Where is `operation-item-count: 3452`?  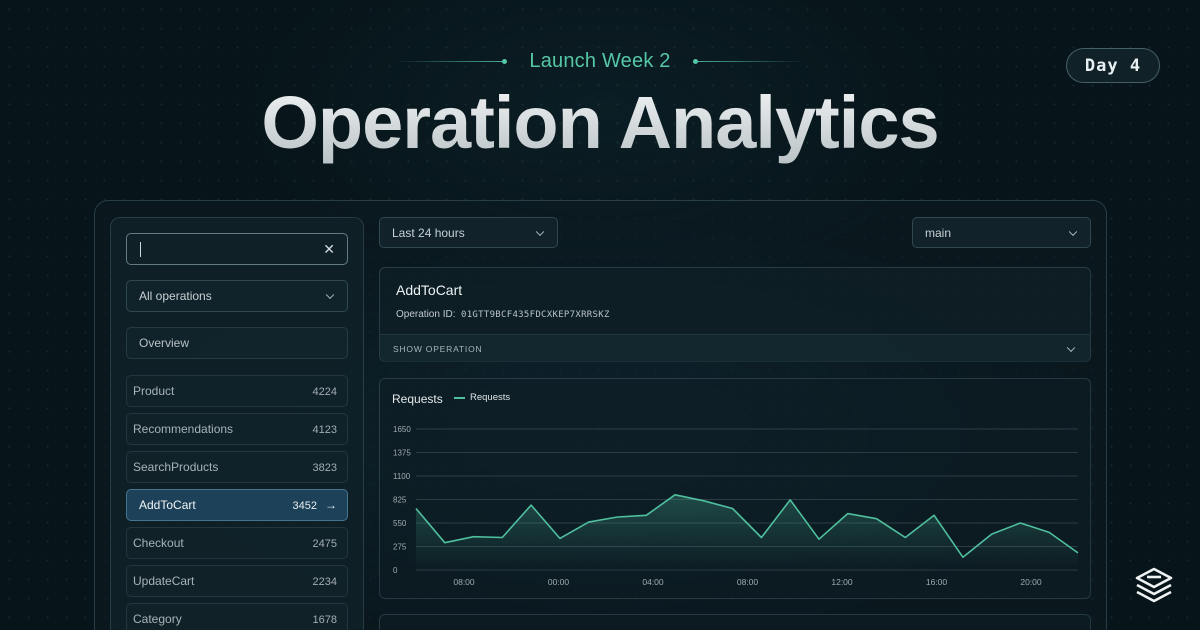 operation-item-count: 3452 is located at coordinates (304, 506).